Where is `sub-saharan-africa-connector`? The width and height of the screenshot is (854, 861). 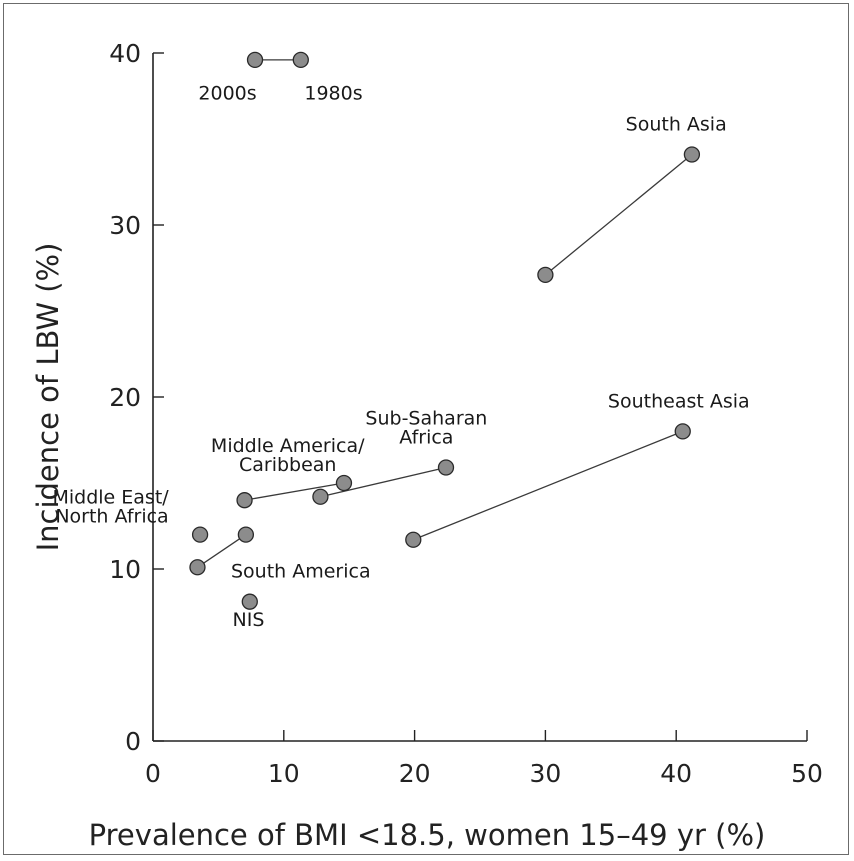 sub-saharan-africa-connector is located at coordinates (383, 482).